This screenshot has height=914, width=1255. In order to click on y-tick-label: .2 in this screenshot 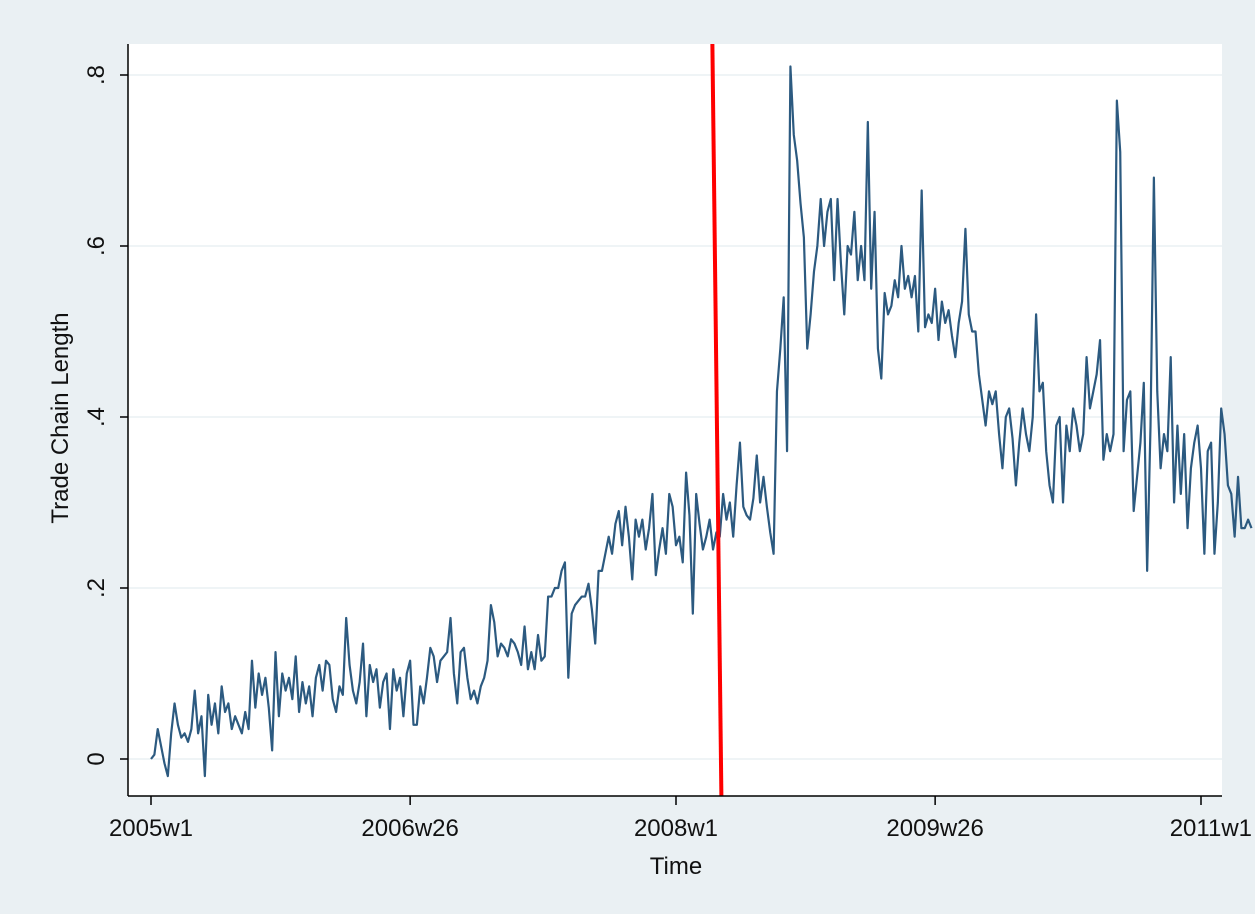, I will do `click(96, 588)`.